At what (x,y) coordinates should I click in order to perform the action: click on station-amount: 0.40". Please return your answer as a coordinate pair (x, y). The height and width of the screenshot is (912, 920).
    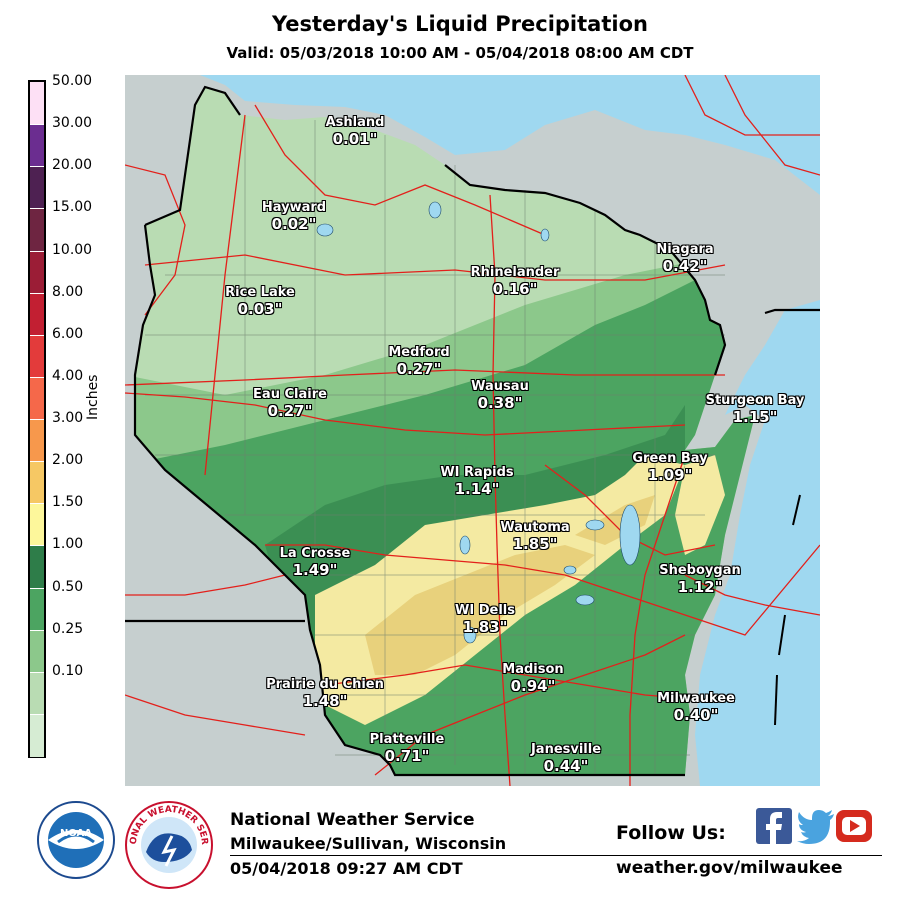
    Looking at the image, I should click on (696, 715).